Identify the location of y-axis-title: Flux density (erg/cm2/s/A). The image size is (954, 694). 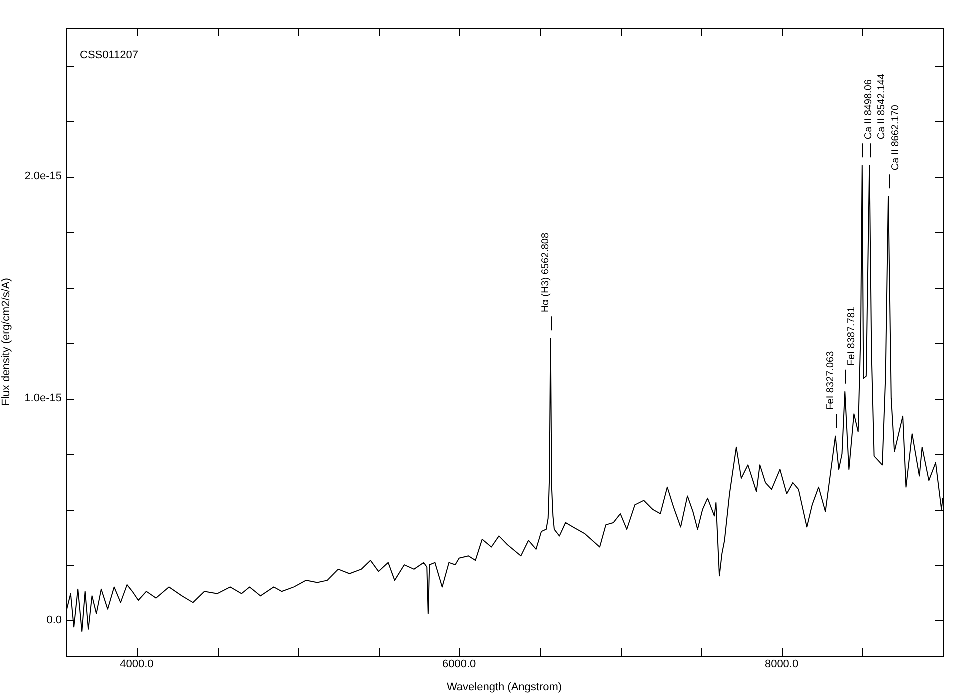
(6, 342).